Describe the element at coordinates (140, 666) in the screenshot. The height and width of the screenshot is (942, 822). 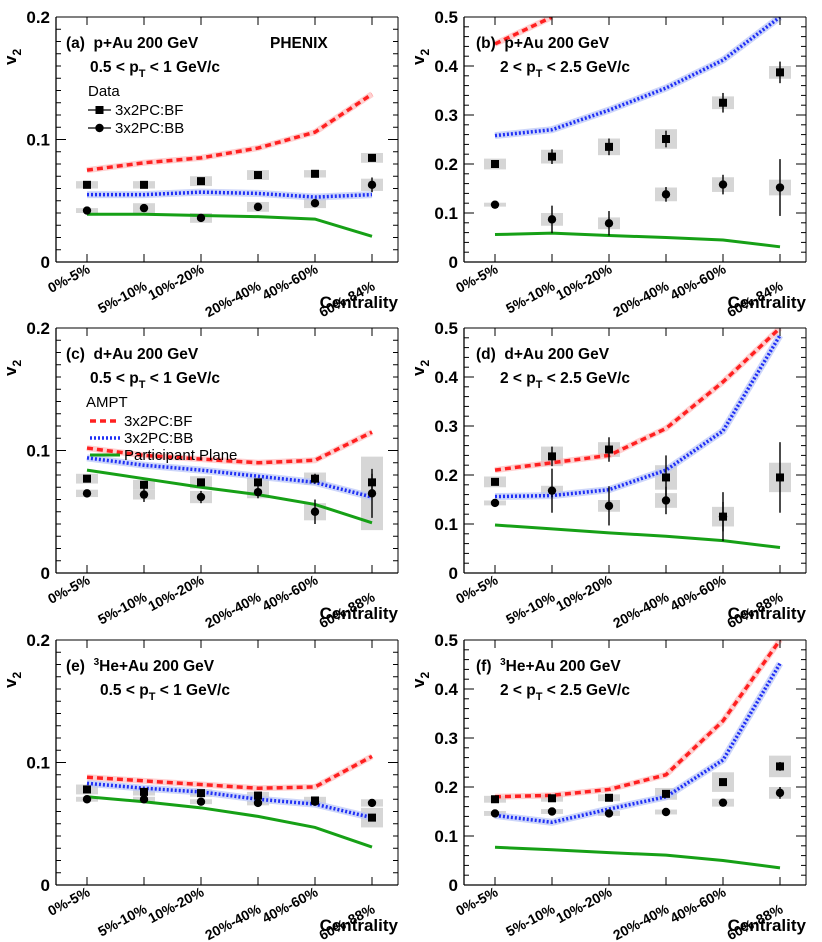
I see `panel-e-title: (e) 3He+Au 200 GeV` at that location.